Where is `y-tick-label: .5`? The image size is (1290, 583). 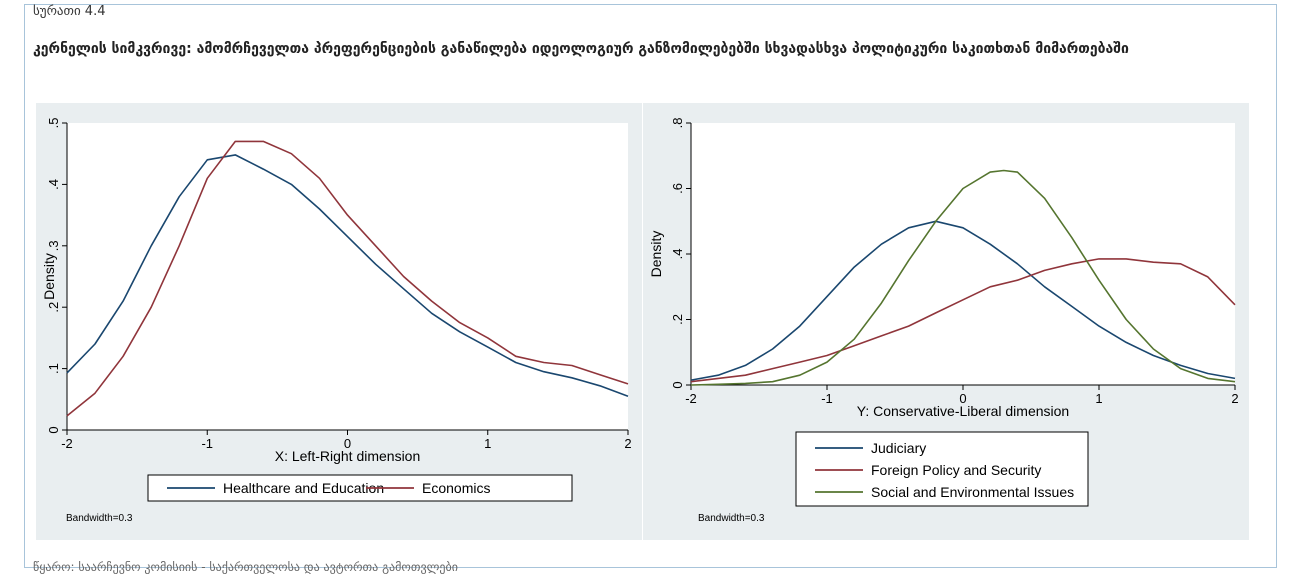
y-tick-label: .5 is located at coordinates (53, 123).